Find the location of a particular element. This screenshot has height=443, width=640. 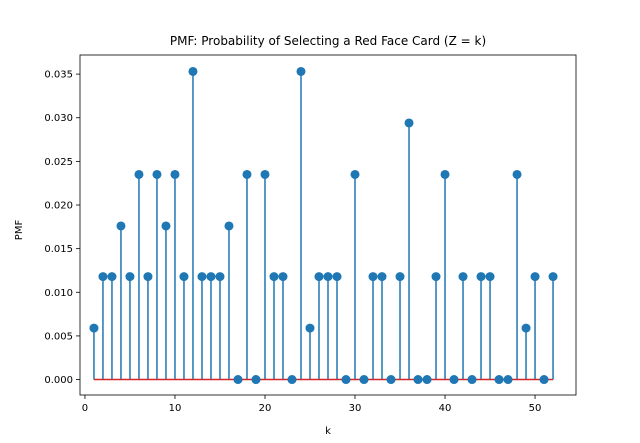

x-tick-label: 10 is located at coordinates (175, 408).